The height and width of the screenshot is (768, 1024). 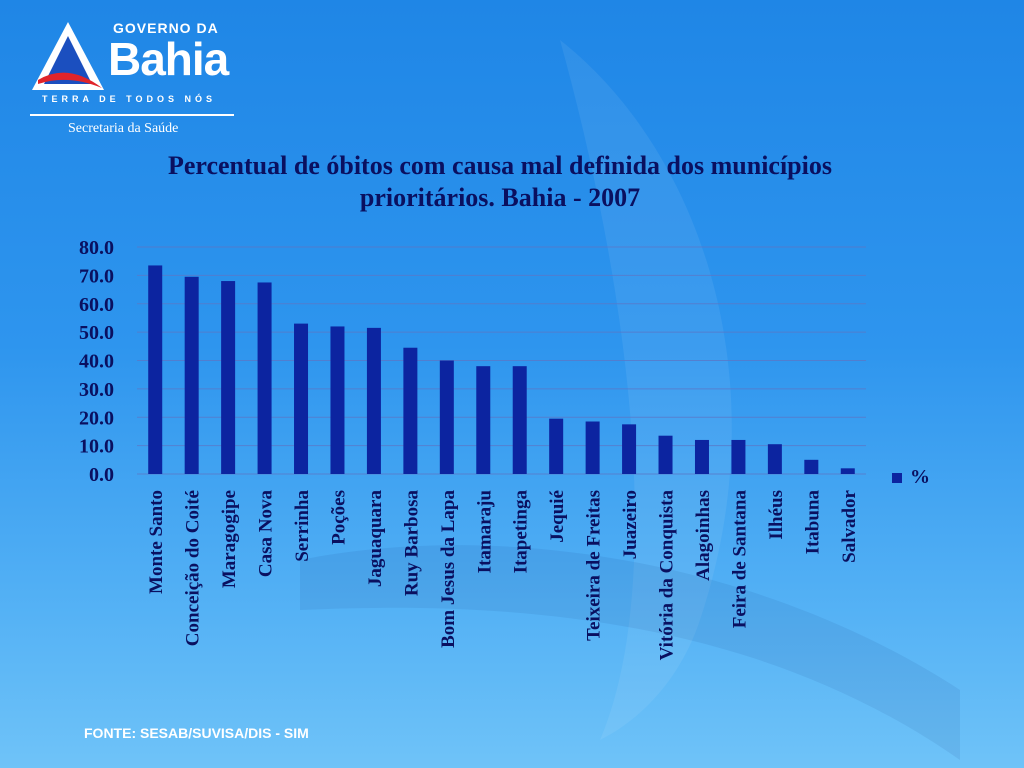 I want to click on chart-legend: %, so click(x=911, y=477).